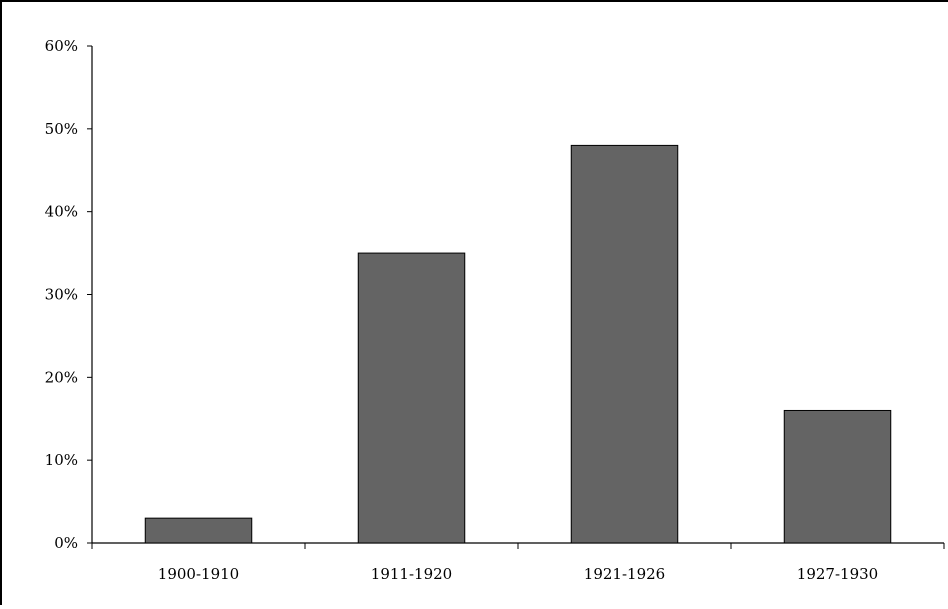  Describe the element at coordinates (61, 129) in the screenshot. I see `y-tick-label: 50%` at that location.